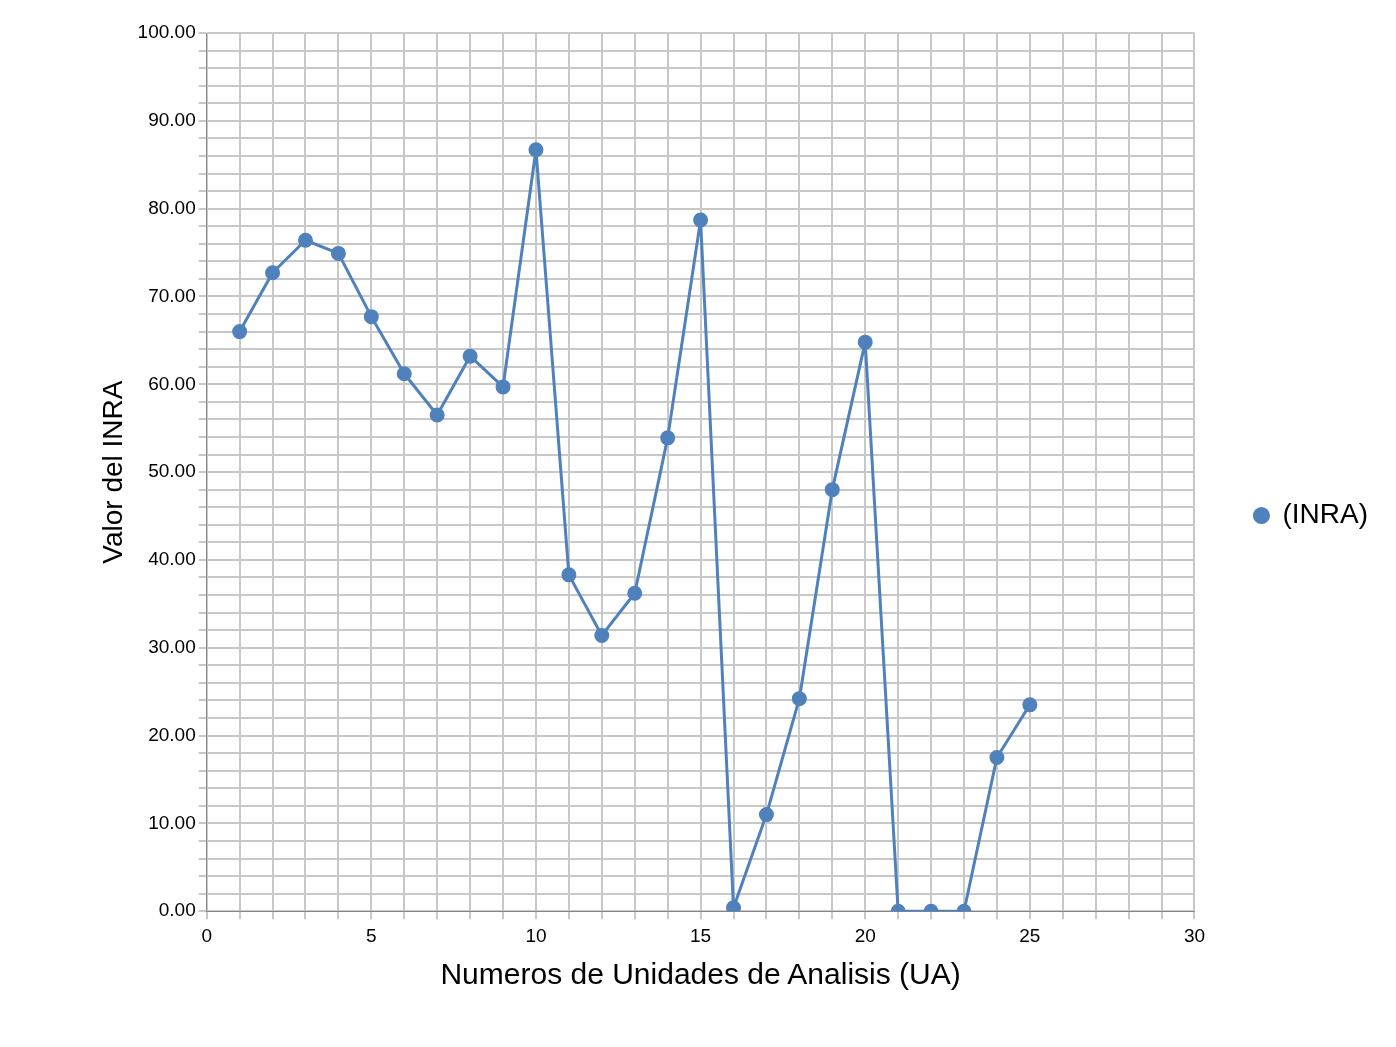  What do you see at coordinates (172, 383) in the screenshot?
I see `y-tick-label: 60.00` at bounding box center [172, 383].